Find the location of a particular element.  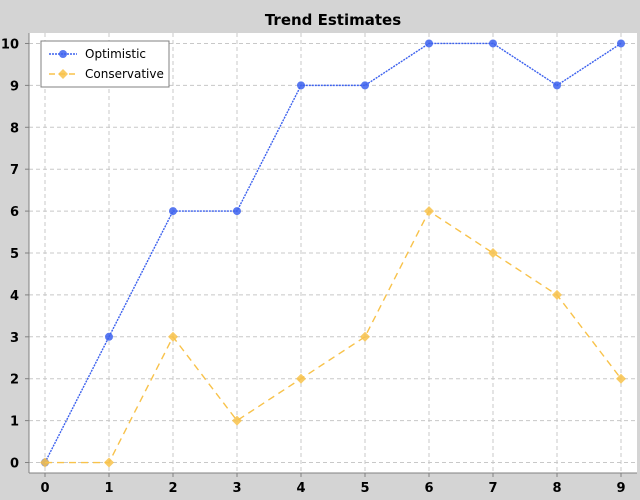

x-tick-label: 7 is located at coordinates (492, 488).